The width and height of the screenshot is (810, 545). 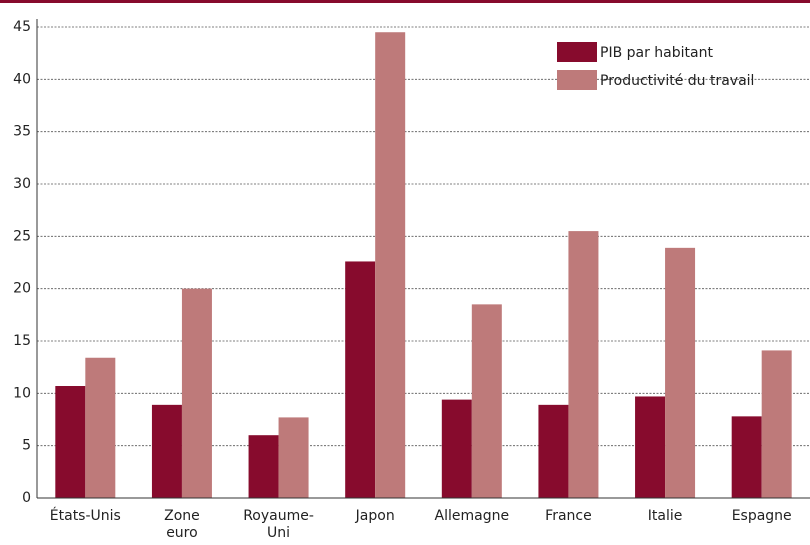 I want to click on y-tick-label: 0, so click(x=26, y=498).